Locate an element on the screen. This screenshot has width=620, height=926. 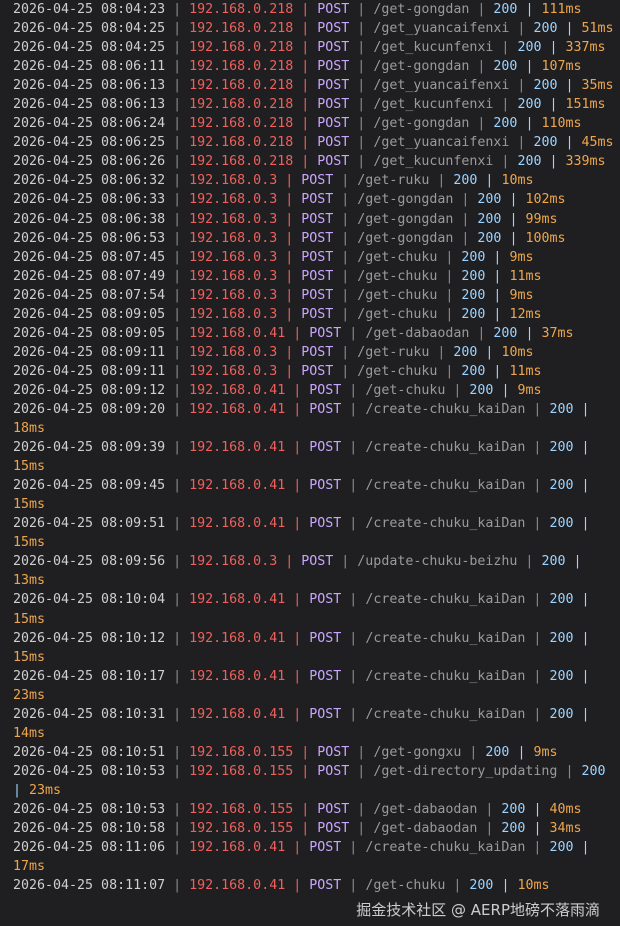
log-timestamp: 2026-04-25 08:09:56 is located at coordinates (89, 562).